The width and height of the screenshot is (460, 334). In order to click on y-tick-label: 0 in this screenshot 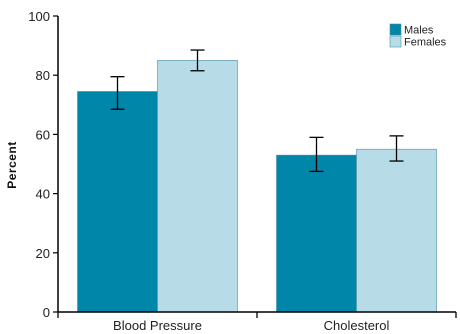, I will do `click(46, 312)`.